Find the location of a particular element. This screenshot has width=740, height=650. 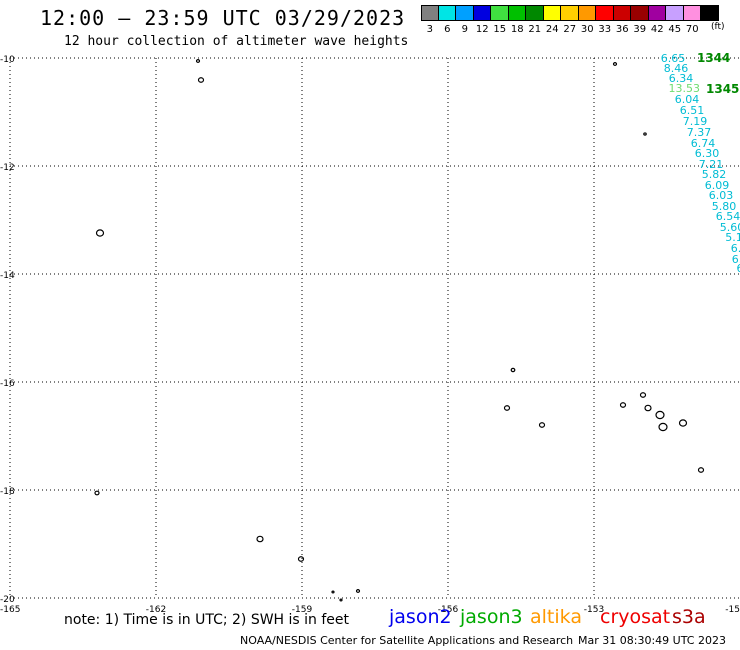

legend-item: 33 is located at coordinates (605, 20).